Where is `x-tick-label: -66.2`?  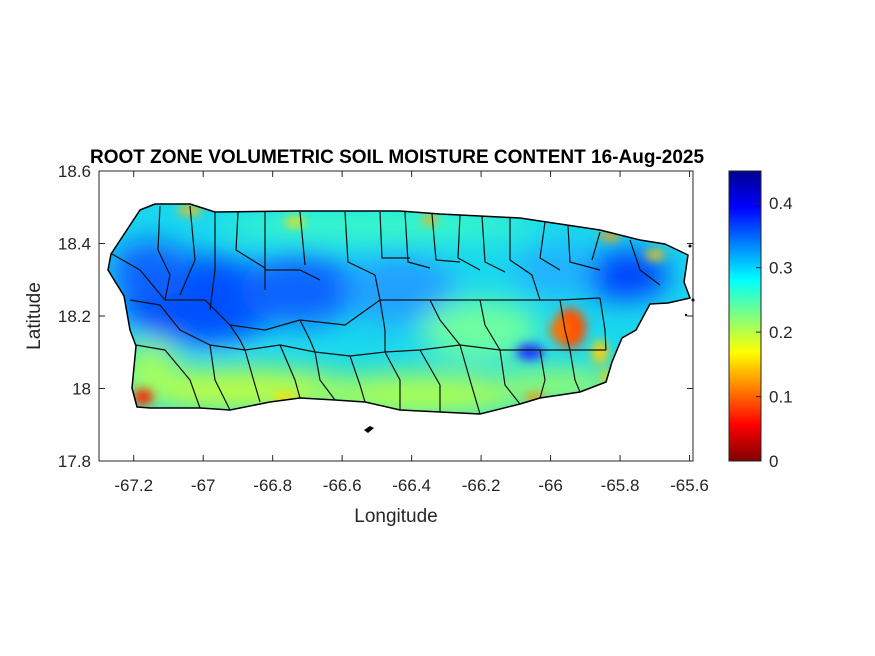
x-tick-label: -66.2 is located at coordinates (481, 485).